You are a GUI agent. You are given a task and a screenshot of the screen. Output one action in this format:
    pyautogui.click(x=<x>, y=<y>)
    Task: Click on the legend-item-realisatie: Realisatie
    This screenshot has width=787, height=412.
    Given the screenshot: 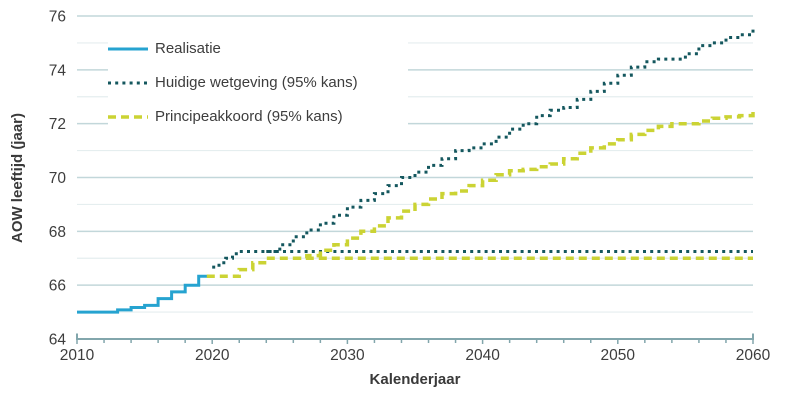 What is the action you would take?
    pyautogui.click(x=258, y=48)
    